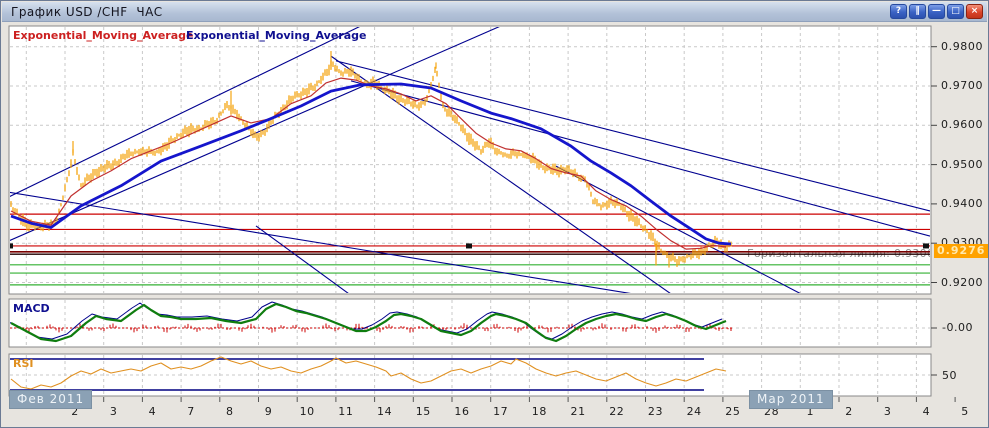 The image size is (989, 428). I want to click on maximize-button: □, so click(955, 11).